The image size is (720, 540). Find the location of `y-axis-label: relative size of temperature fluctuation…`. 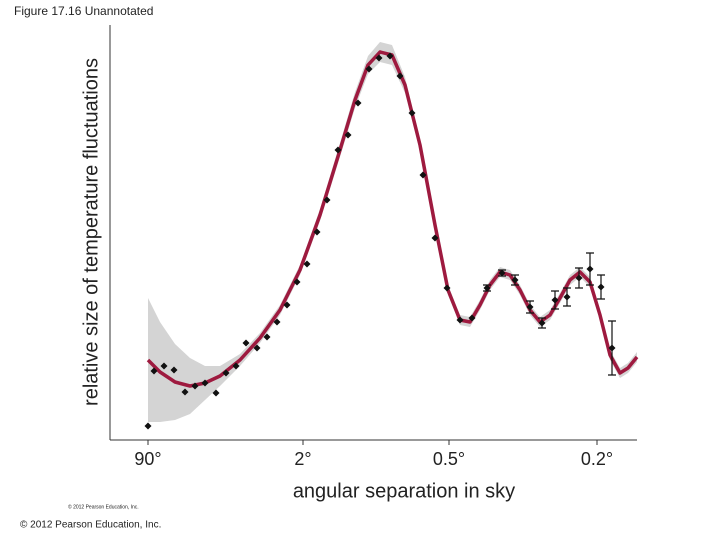

y-axis-label: relative size of temperature fluctuation… is located at coordinates (91, 232).